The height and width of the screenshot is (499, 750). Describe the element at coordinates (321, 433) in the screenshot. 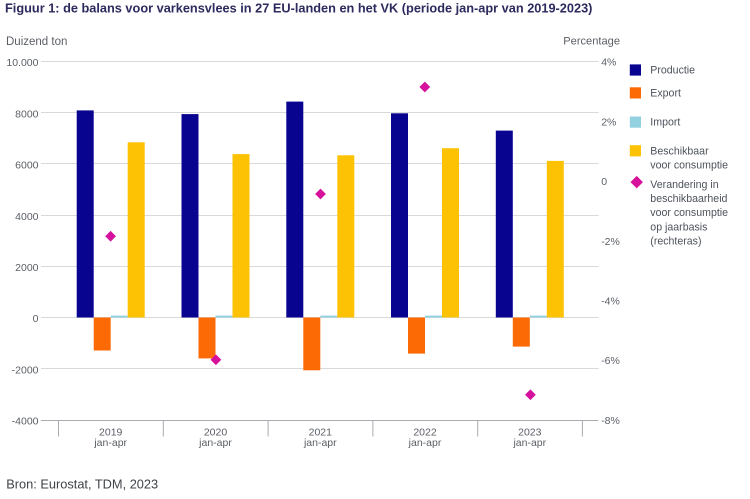

I see `svg-text: 2021` at that location.